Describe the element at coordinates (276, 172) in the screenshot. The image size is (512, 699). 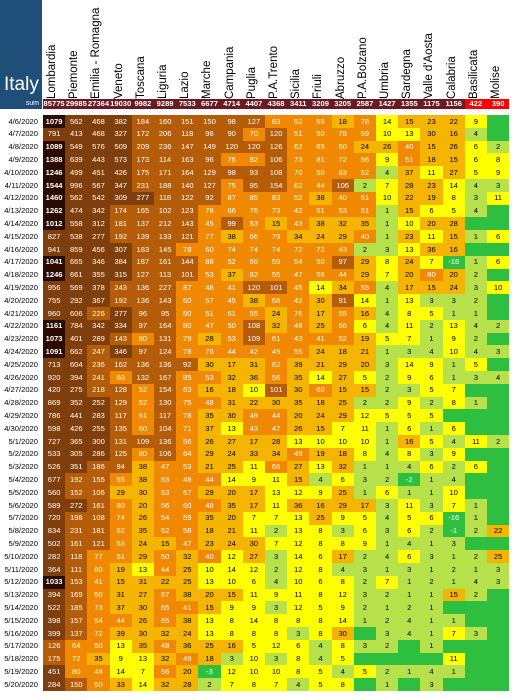
I see `heatmap-cell: 108` at that location.